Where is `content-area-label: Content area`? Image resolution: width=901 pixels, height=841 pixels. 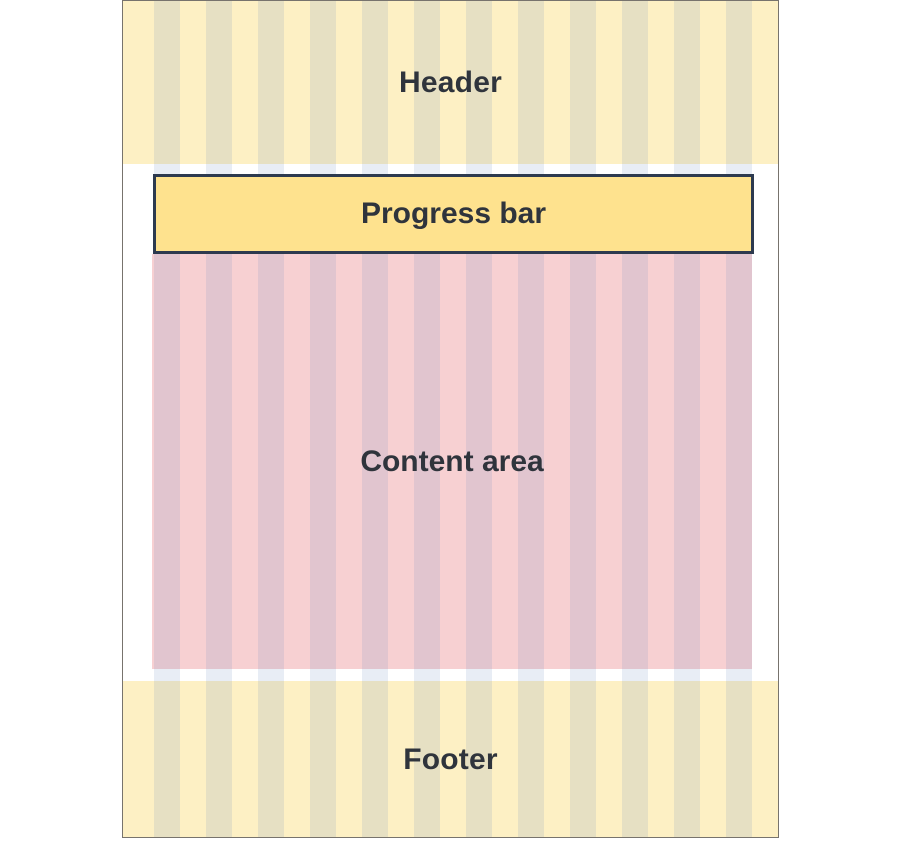 content-area-label: Content area is located at coordinates (452, 461).